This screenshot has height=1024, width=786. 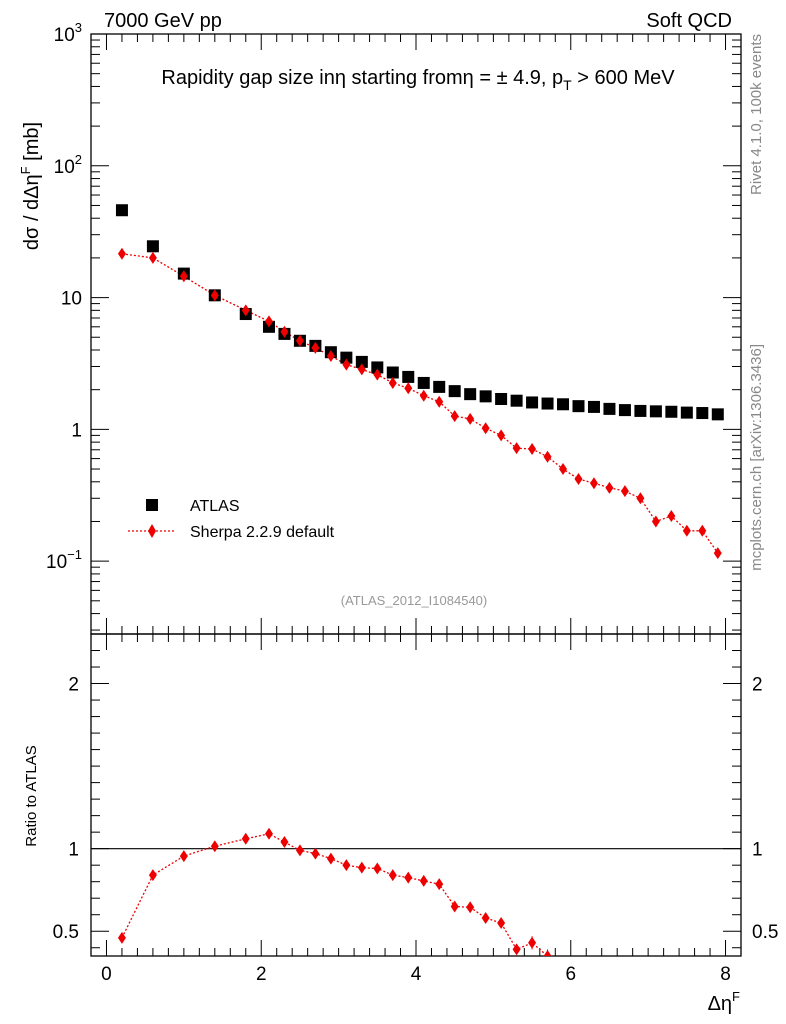 I want to click on ratio-y-axis-label: Ratio to ATLAS, so click(x=31, y=795).